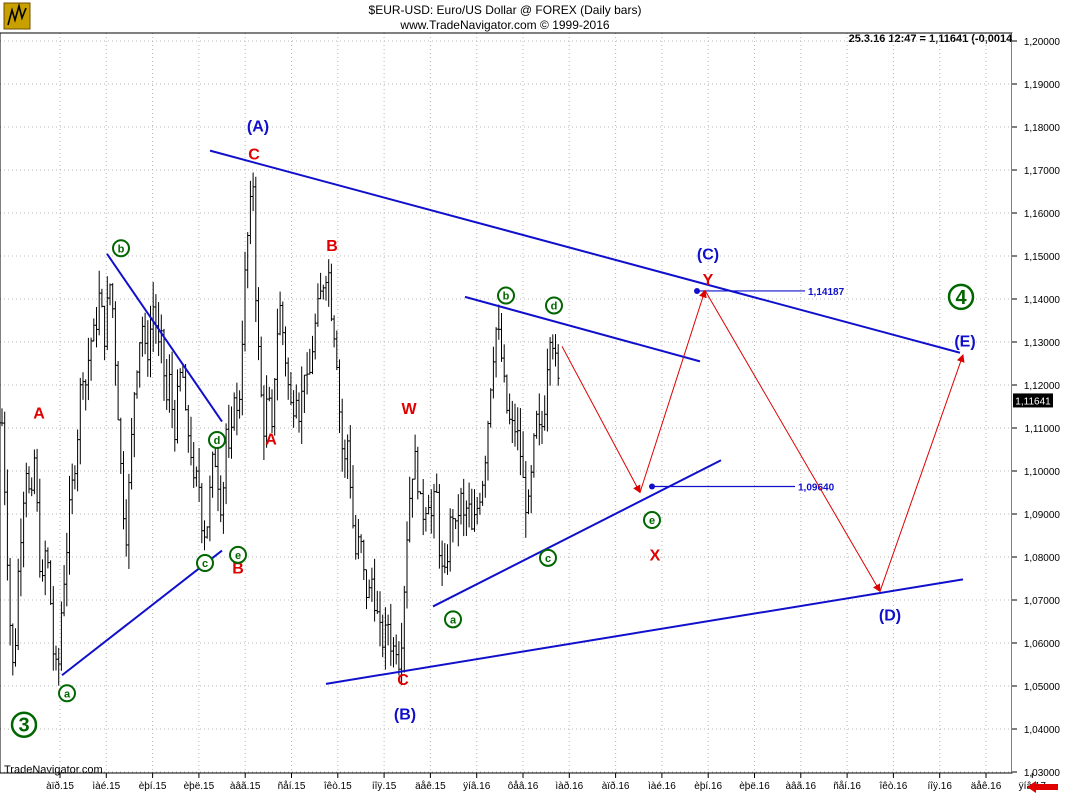  I want to click on wave-label: (A), so click(258, 127).